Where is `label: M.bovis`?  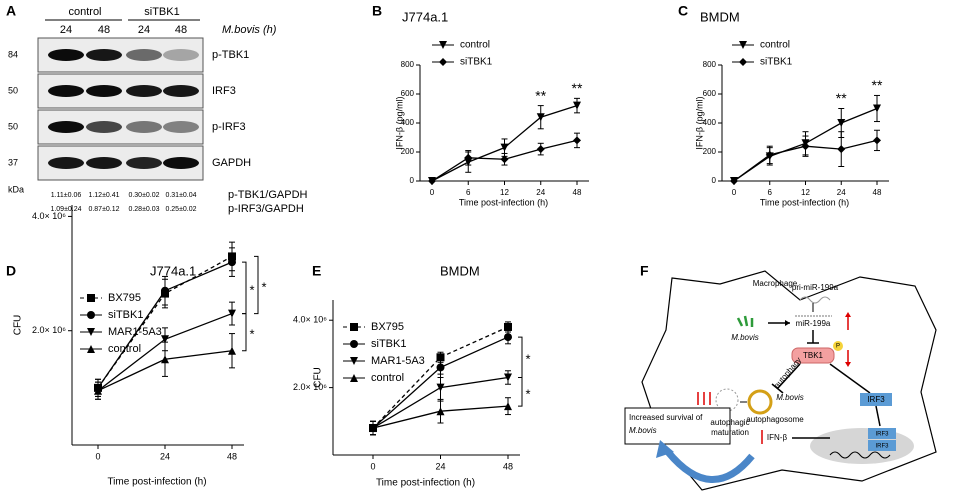 label: M.bovis is located at coordinates (790, 397).